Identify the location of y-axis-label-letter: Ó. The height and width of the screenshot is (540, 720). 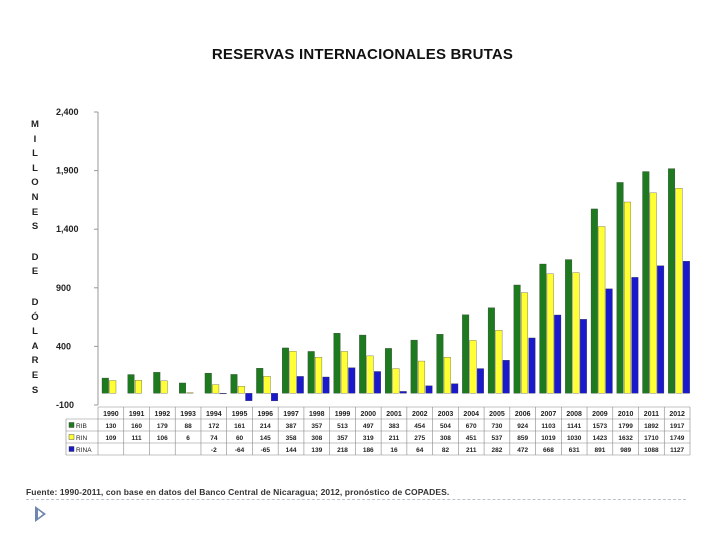
(35, 317).